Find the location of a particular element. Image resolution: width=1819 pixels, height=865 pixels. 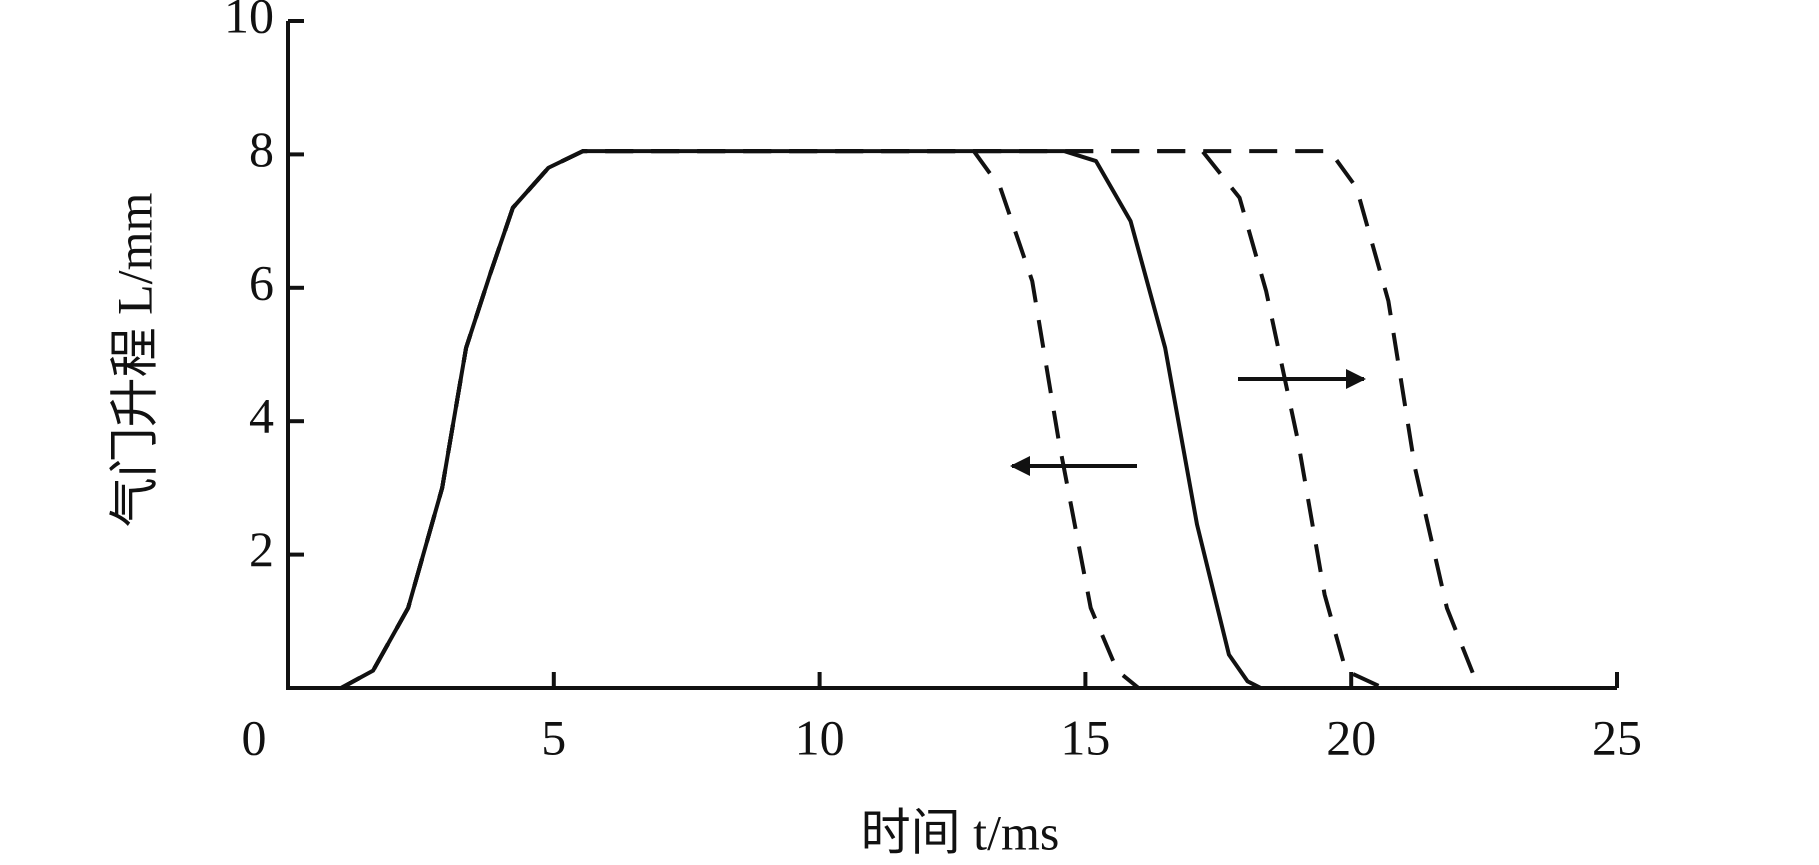

x-tick-label: 0 is located at coordinates (254, 737).